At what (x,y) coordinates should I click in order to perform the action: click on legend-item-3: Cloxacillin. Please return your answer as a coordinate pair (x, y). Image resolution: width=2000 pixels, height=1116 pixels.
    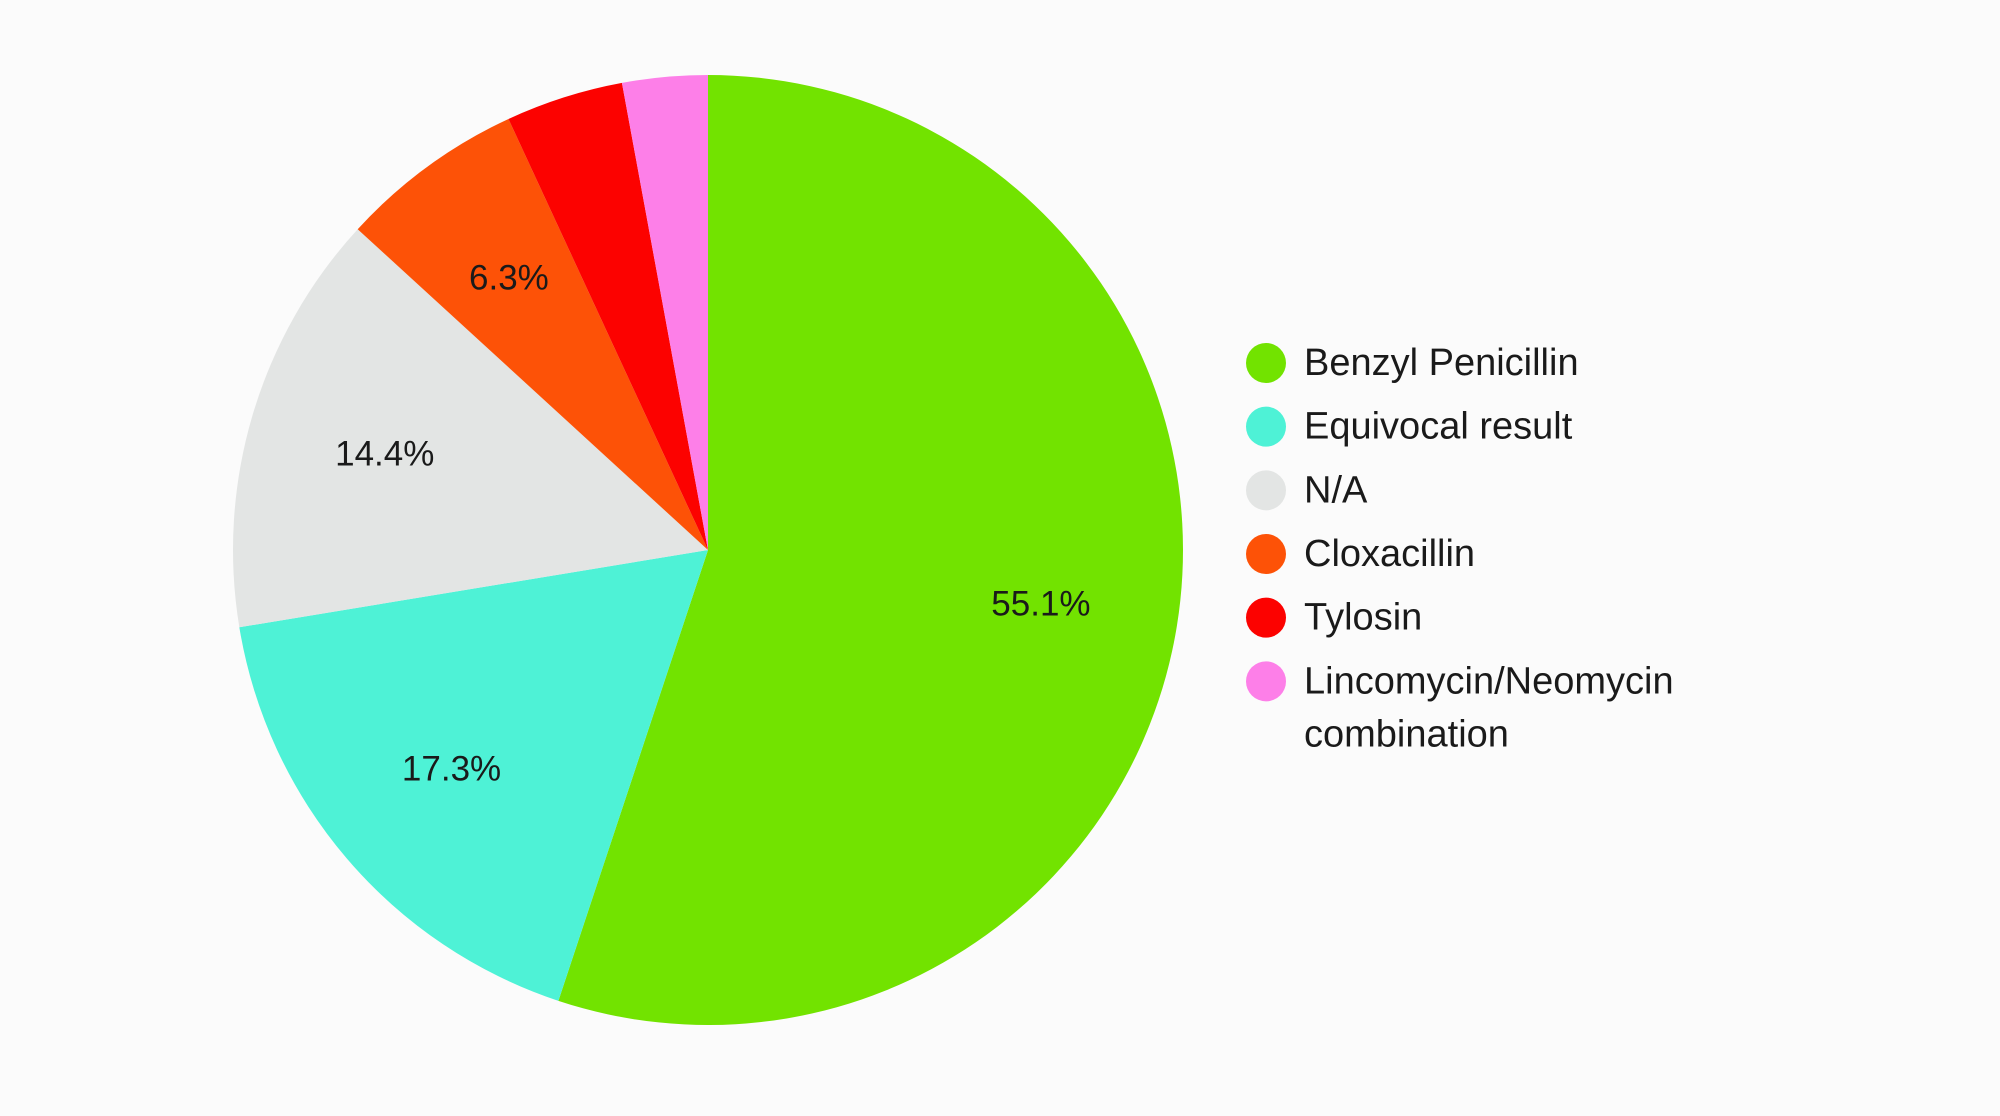
    Looking at the image, I should click on (1360, 554).